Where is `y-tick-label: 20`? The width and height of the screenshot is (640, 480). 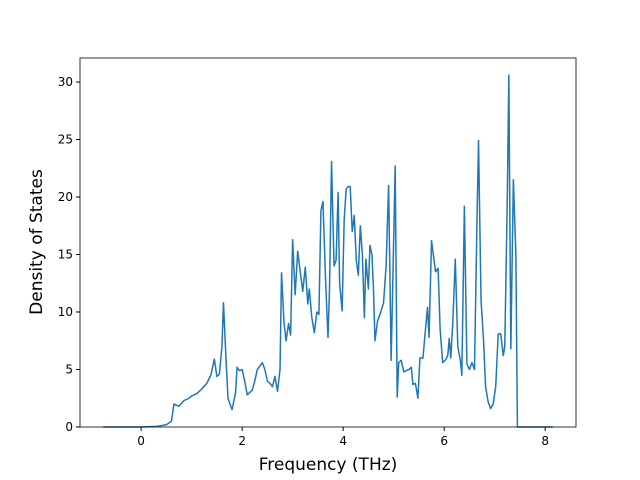 y-tick-label: 20 is located at coordinates (65, 197).